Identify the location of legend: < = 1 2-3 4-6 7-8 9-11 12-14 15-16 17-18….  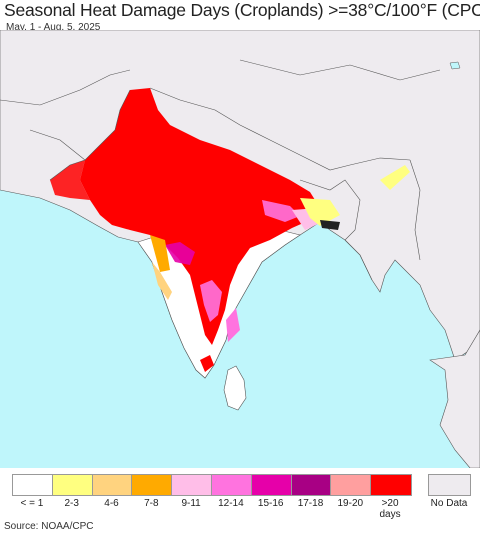
(240, 494).